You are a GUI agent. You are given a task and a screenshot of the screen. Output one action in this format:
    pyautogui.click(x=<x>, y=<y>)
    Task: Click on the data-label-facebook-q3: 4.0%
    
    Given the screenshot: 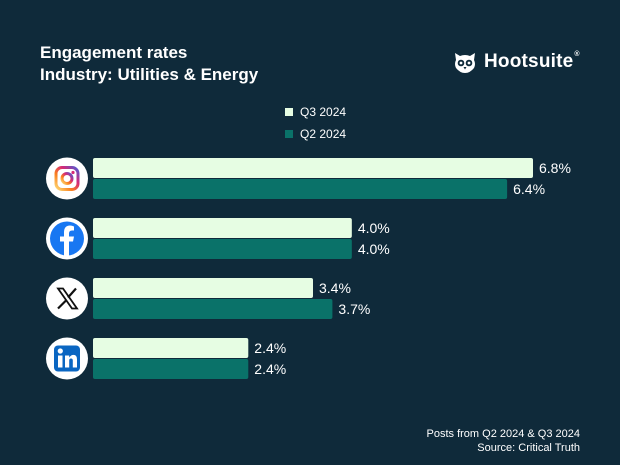 What is the action you would take?
    pyautogui.click(x=374, y=228)
    